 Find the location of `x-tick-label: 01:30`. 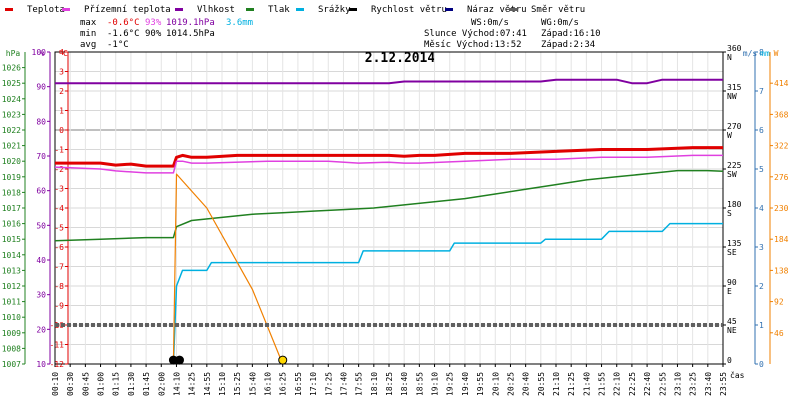

x-tick-label: 01:30 is located at coordinates (131, 384).